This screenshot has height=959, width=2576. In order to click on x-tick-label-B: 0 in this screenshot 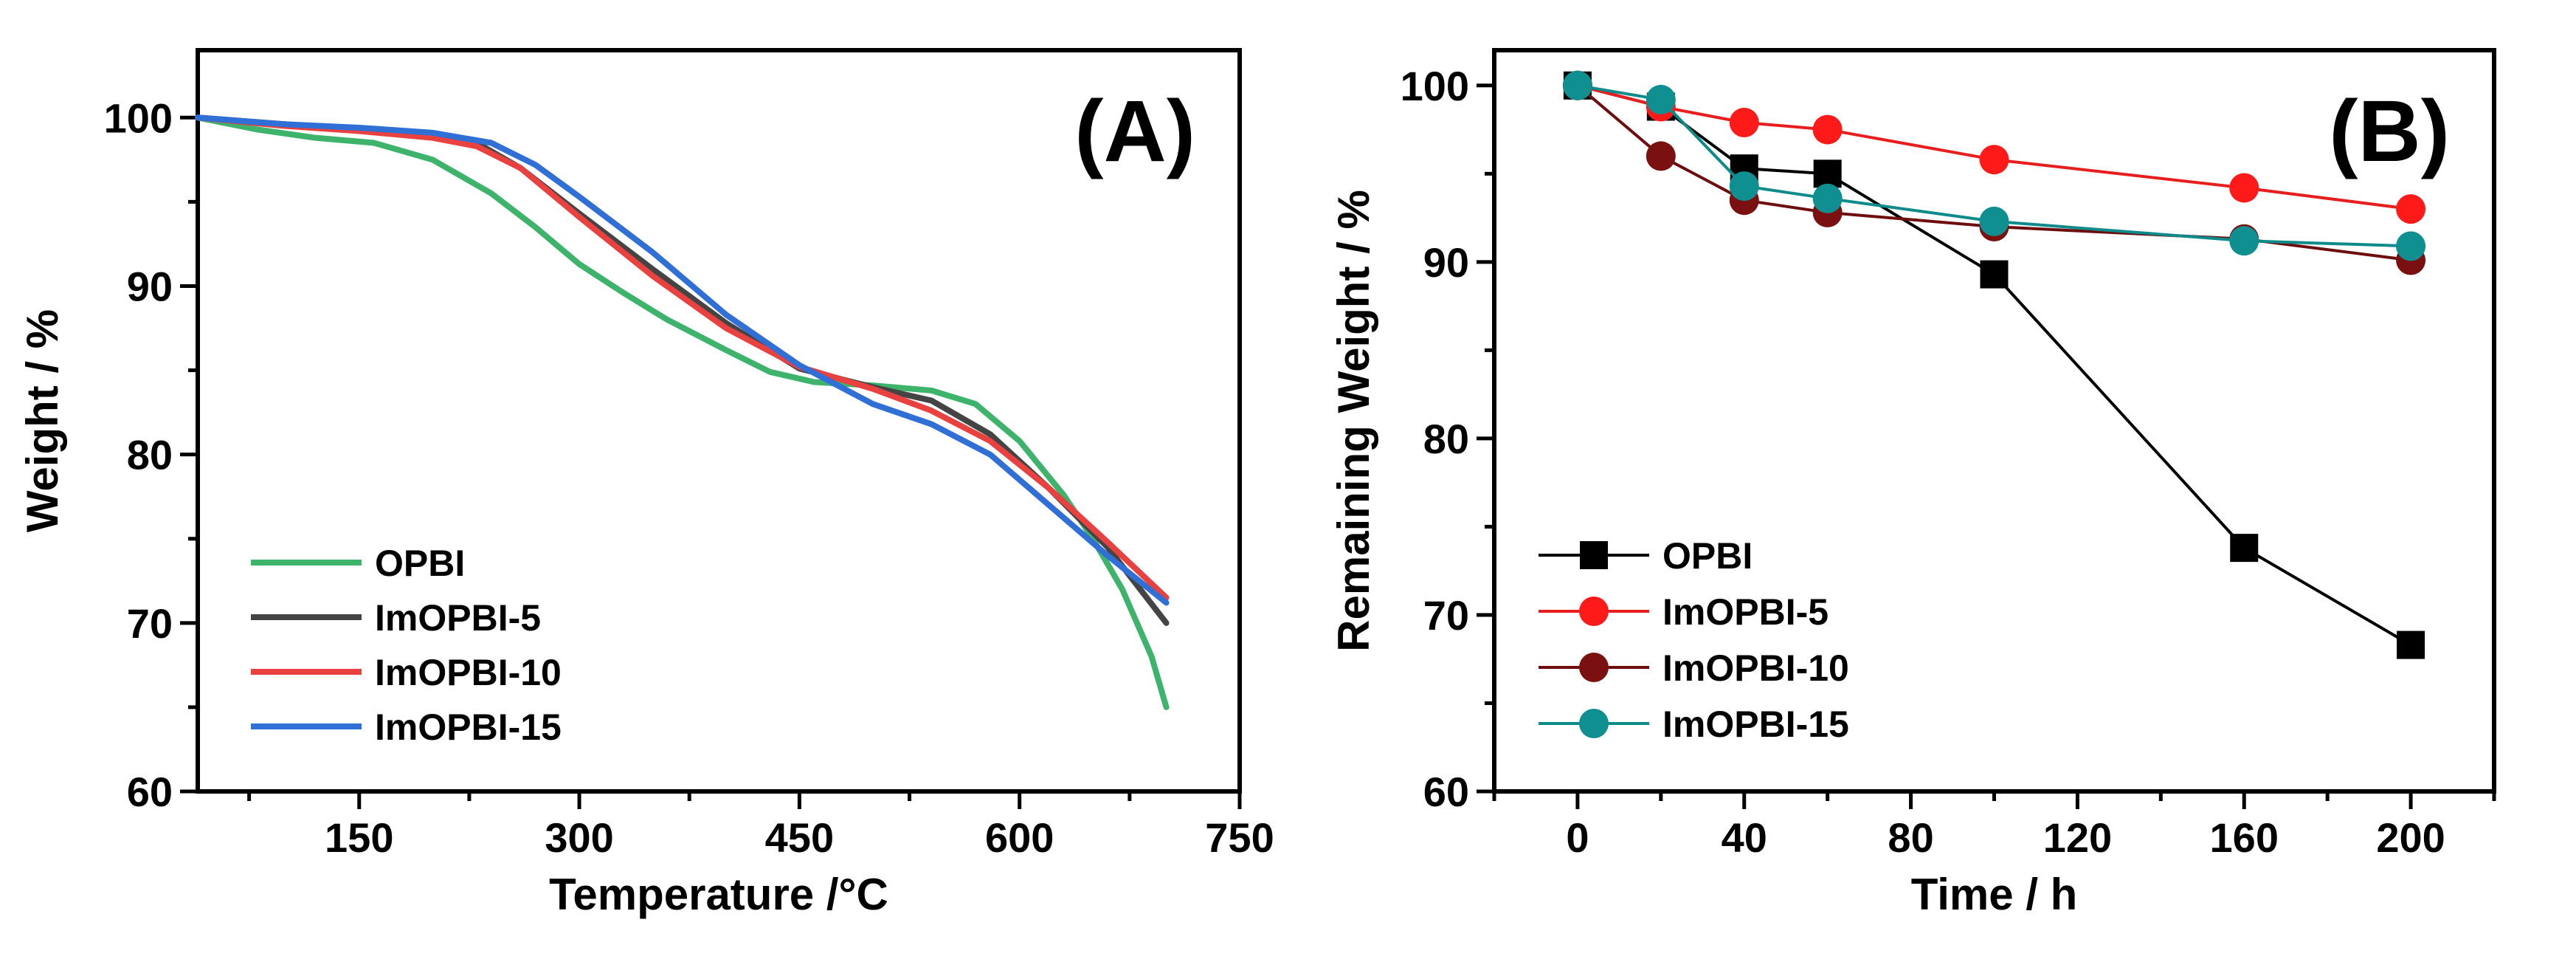, I will do `click(1578, 837)`.